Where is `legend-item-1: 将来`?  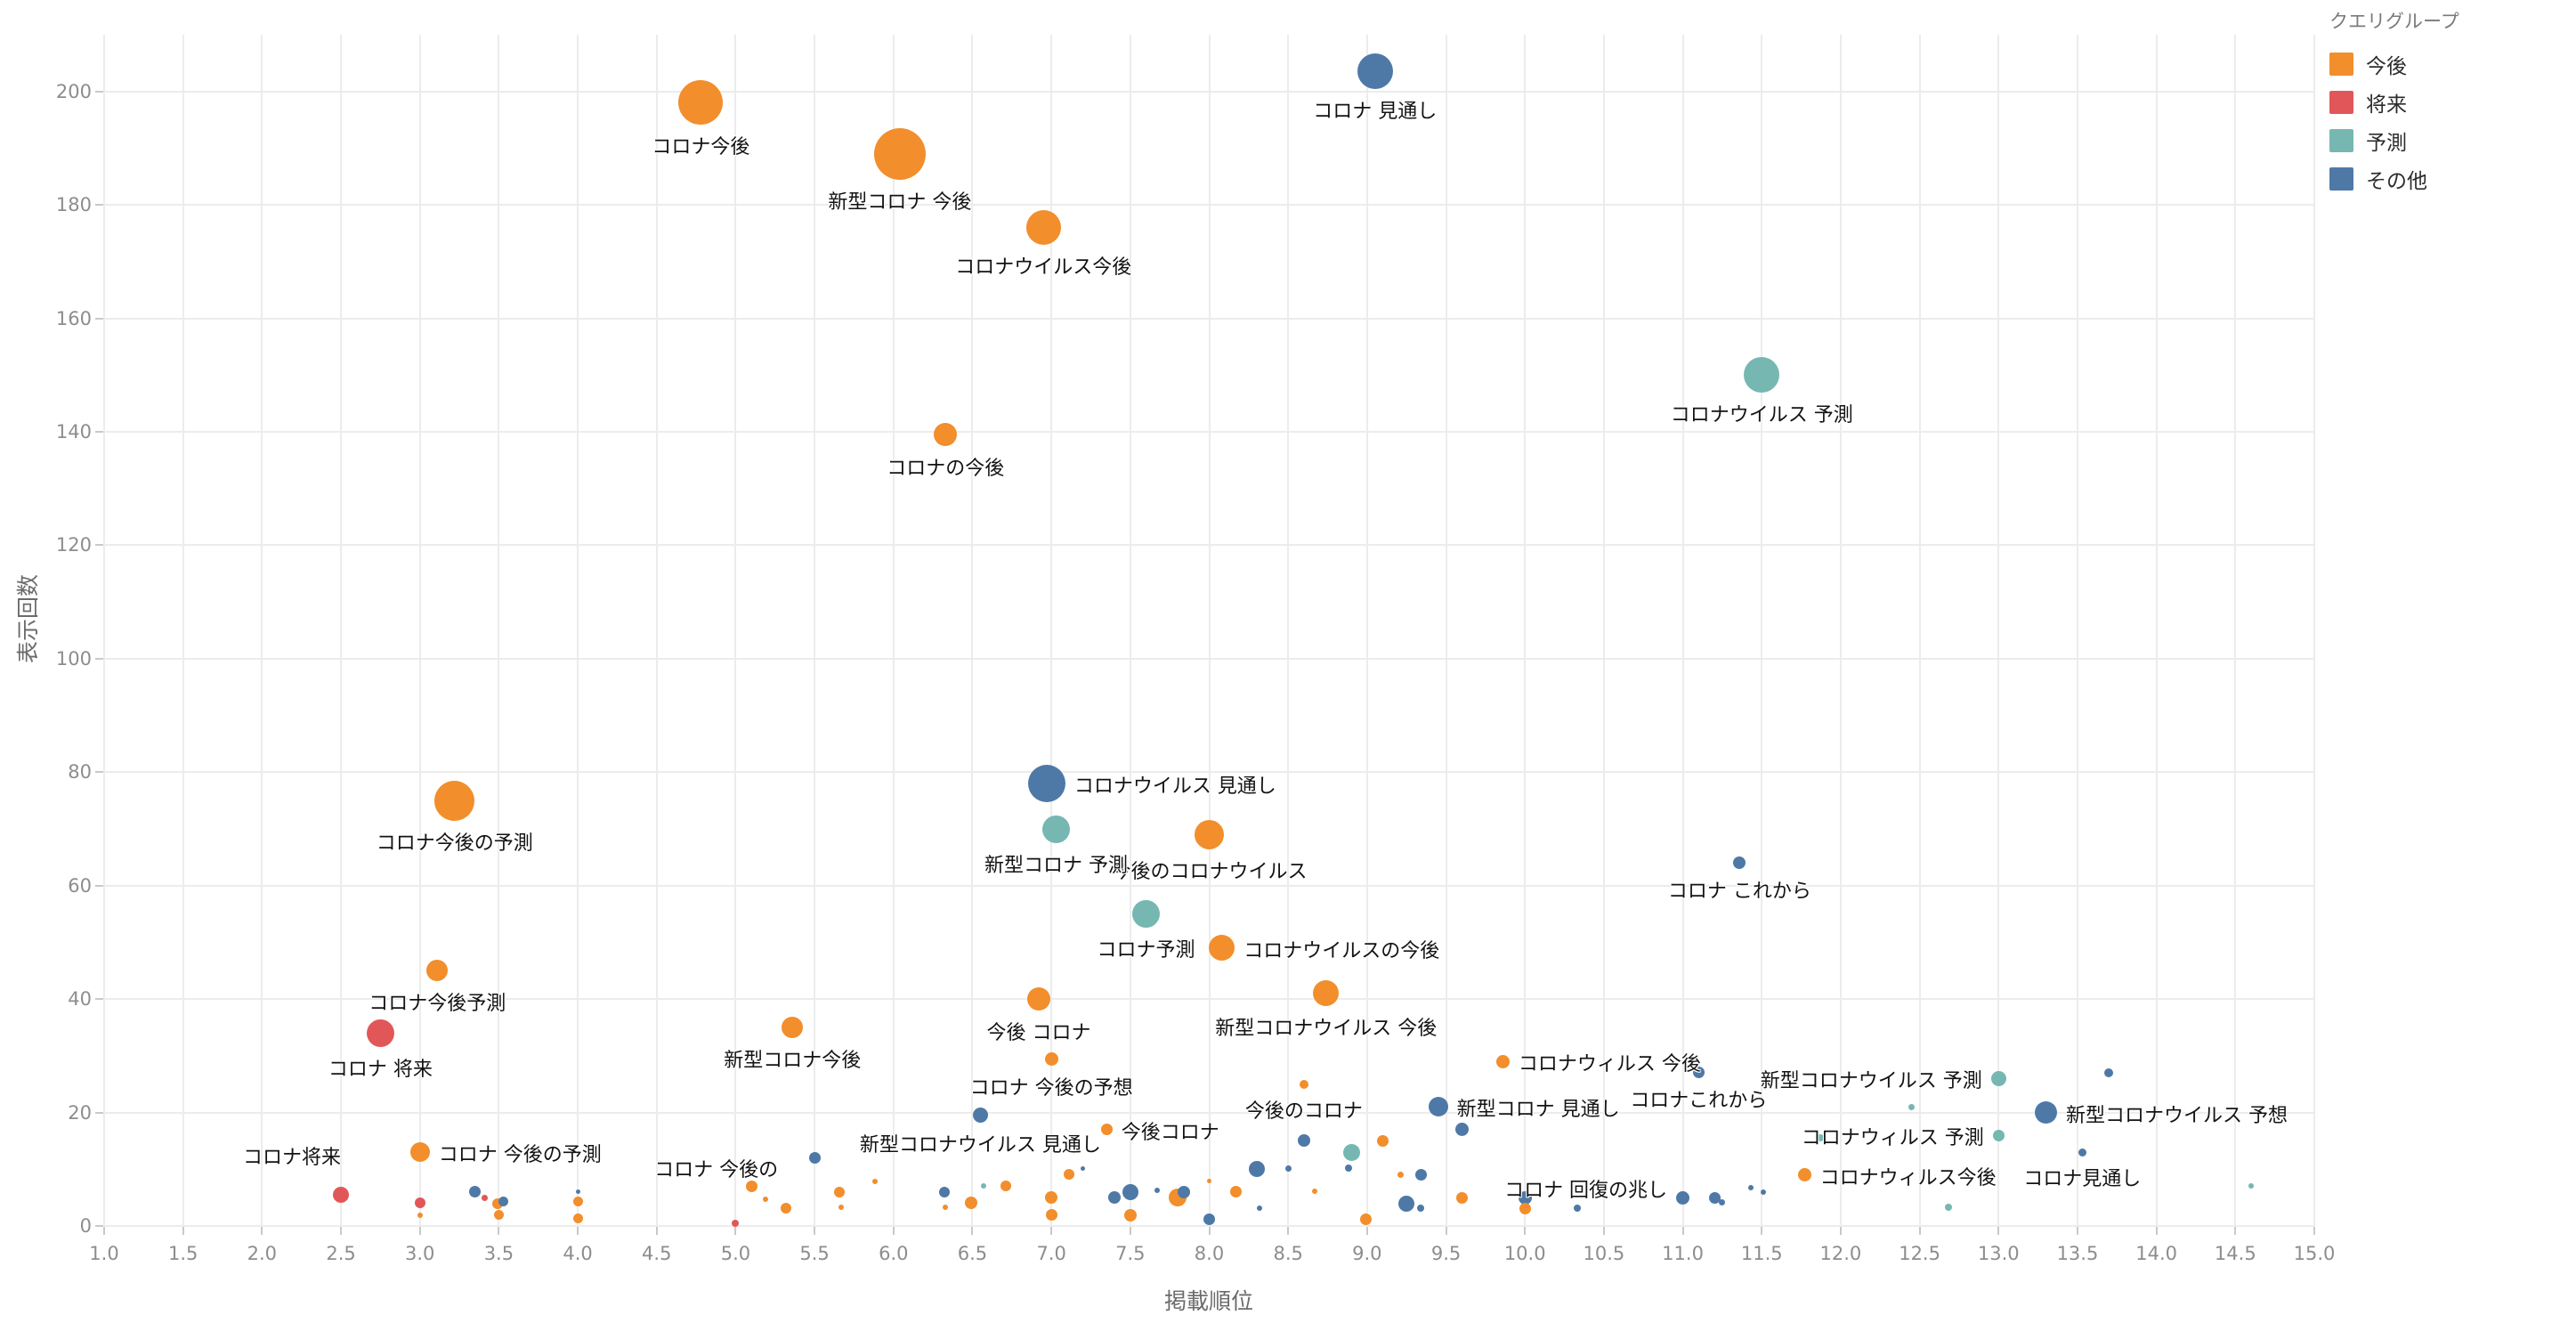
legend-item-1: 将来 is located at coordinates (2449, 102).